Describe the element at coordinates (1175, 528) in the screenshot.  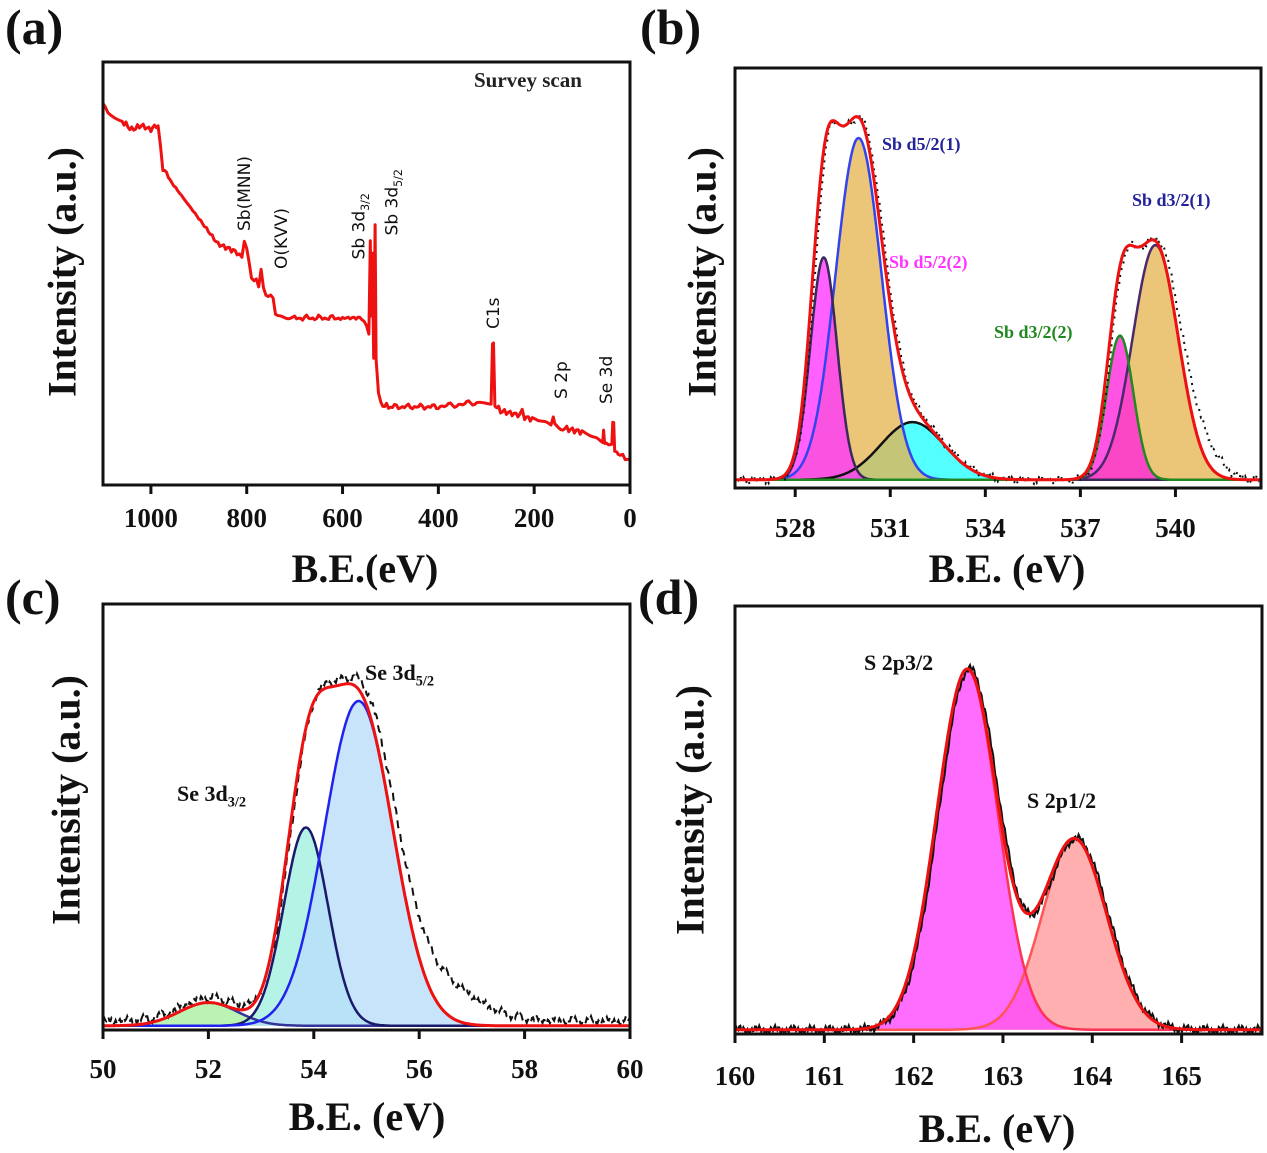
I see `x-tick-label: 540` at that location.